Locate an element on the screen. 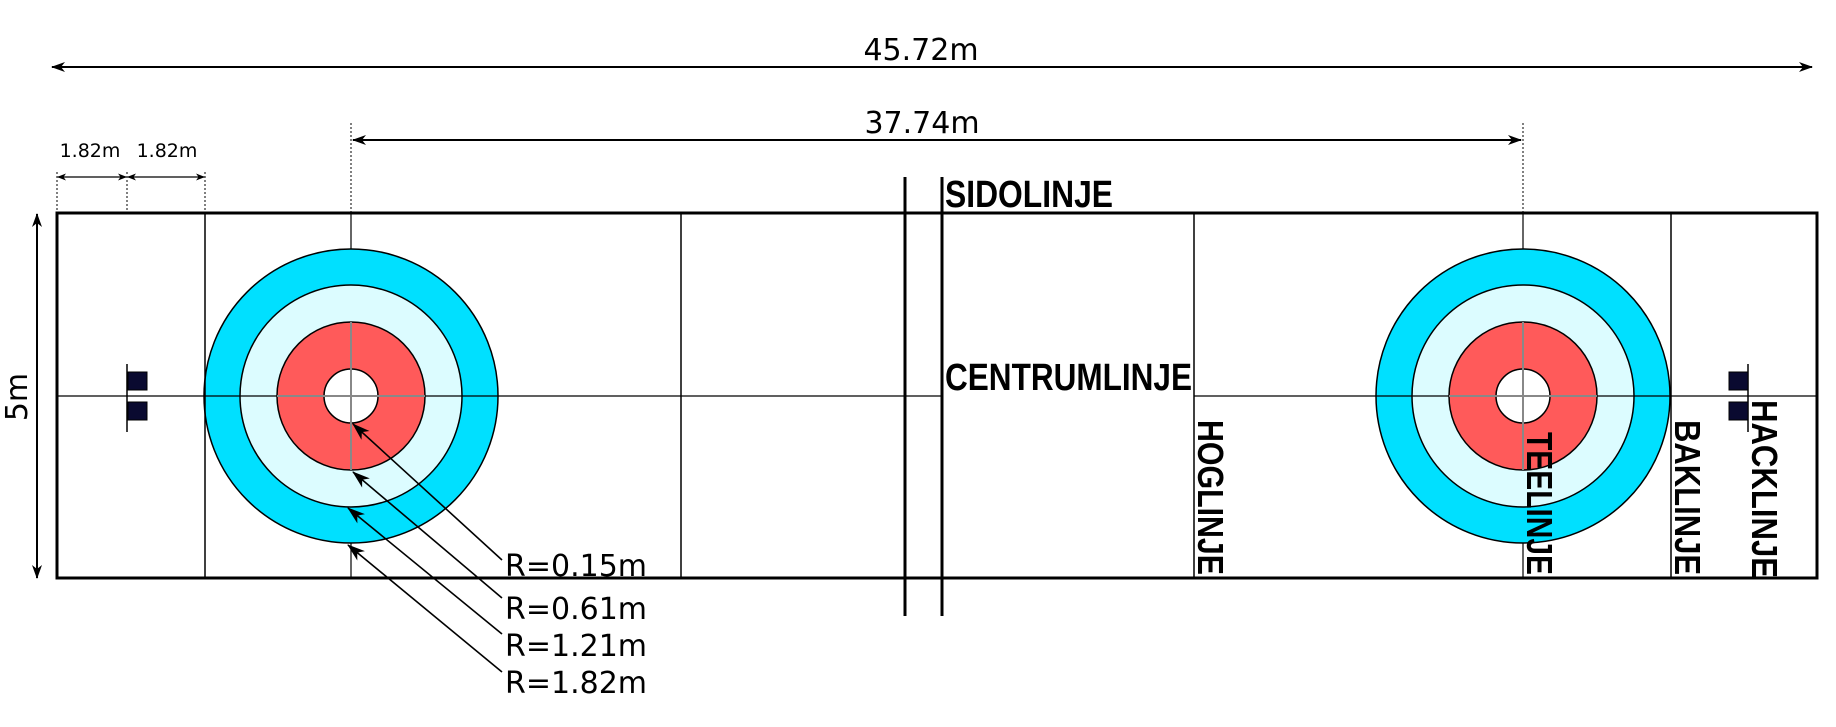 This screenshot has height=727, width=1836. back-offset-label: 1.82m is located at coordinates (167, 151).